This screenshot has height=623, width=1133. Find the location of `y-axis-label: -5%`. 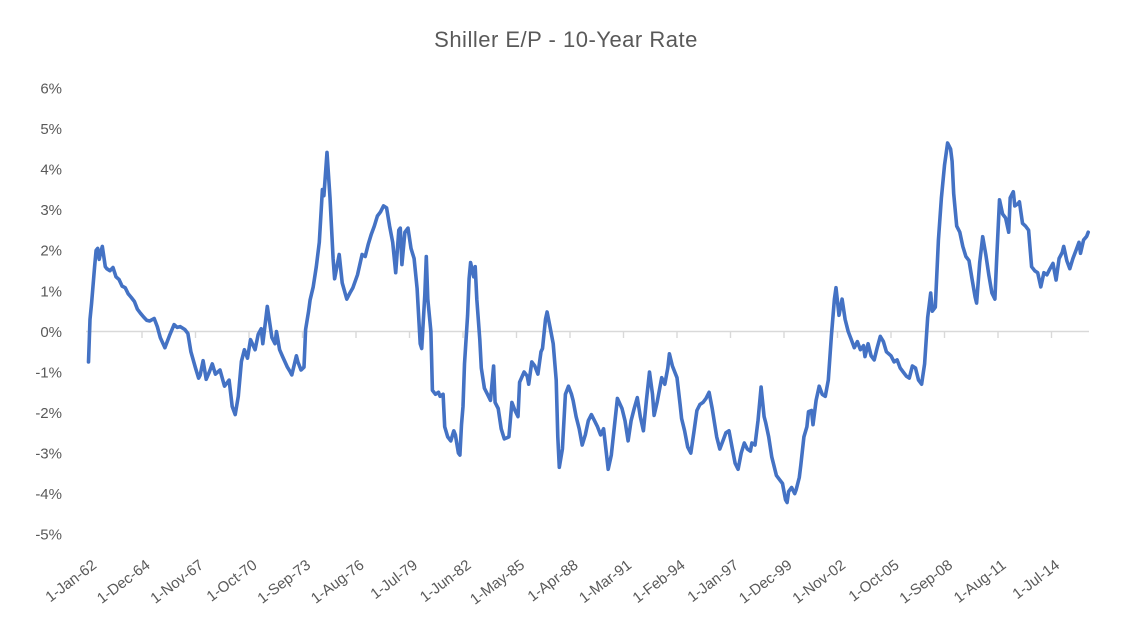

y-axis-label: -5% is located at coordinates (48, 534).